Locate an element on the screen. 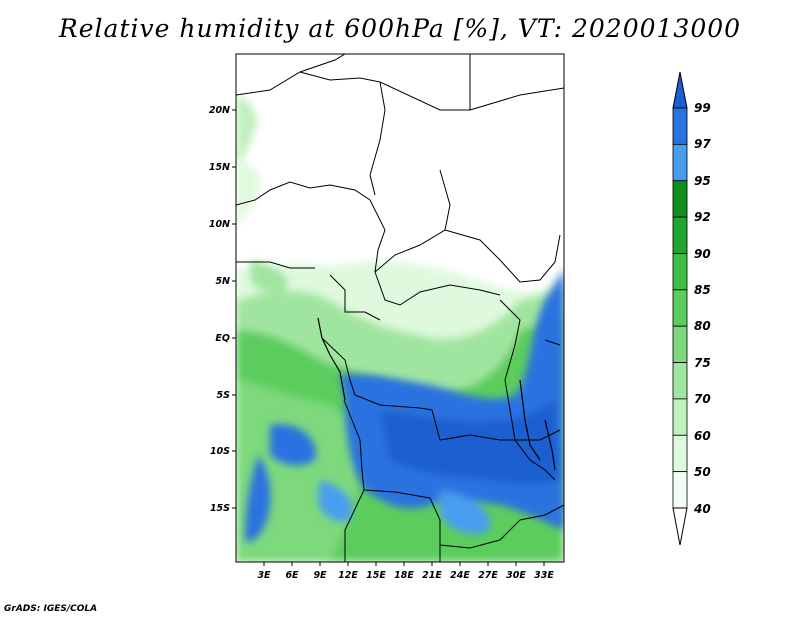 The width and height of the screenshot is (800, 618). colorbar-label: 95 is located at coordinates (702, 181).